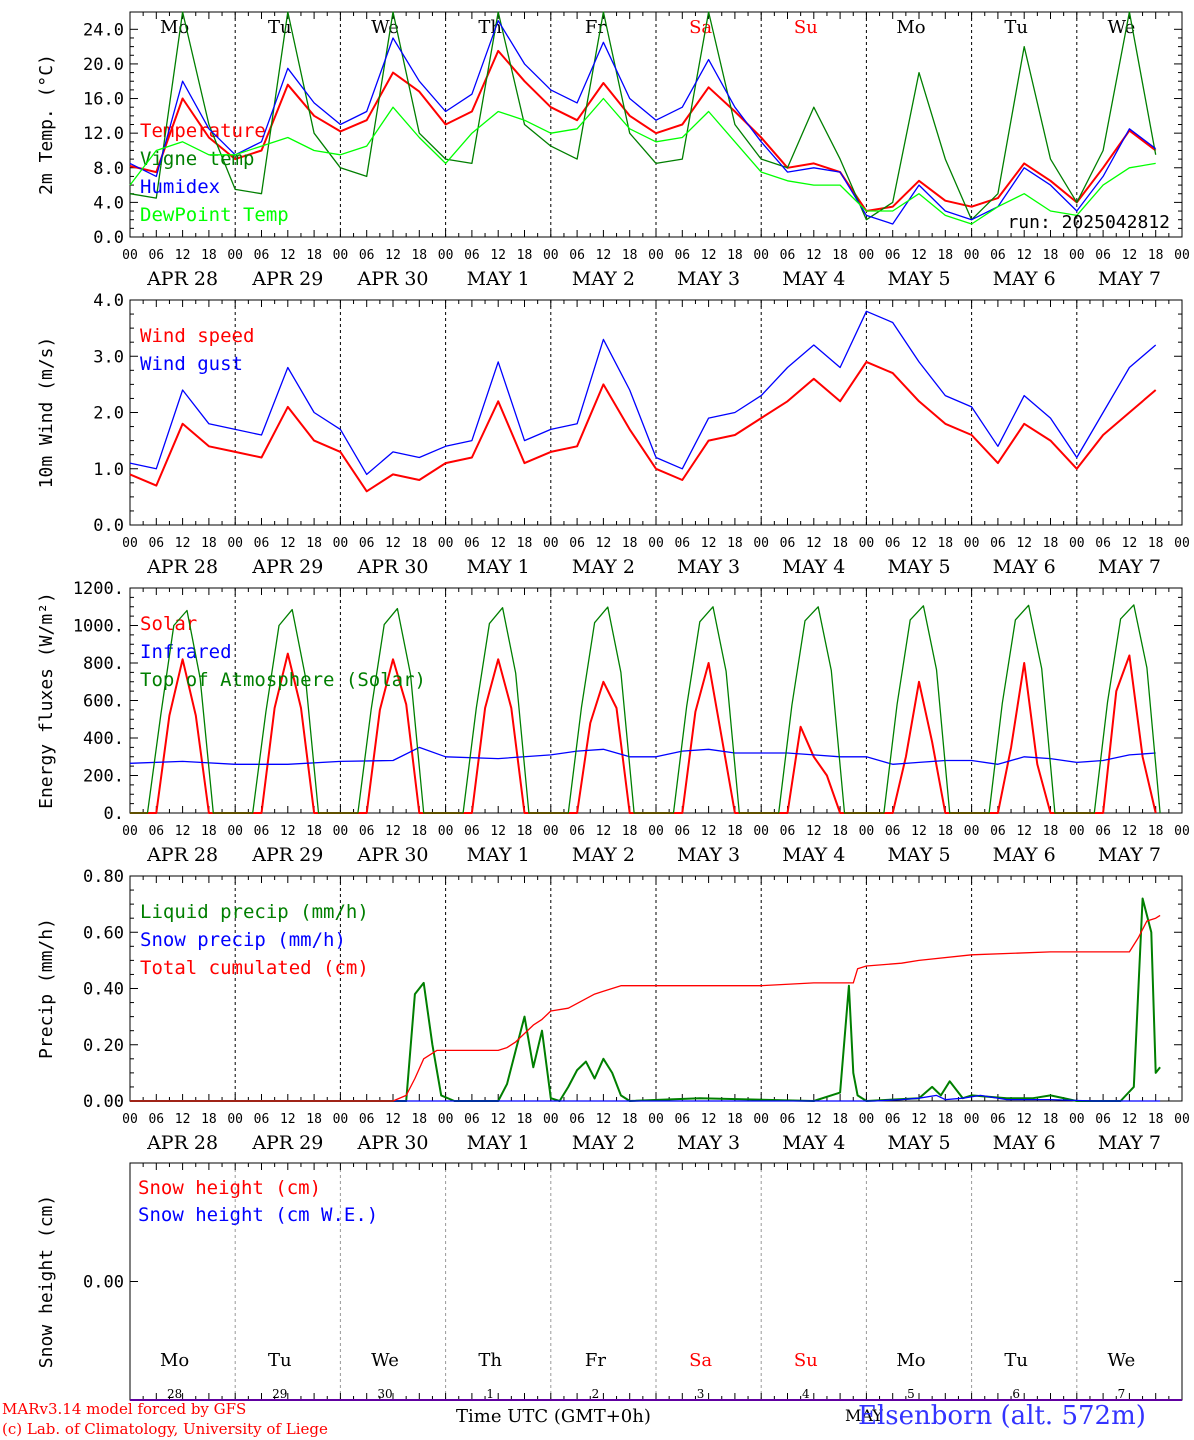  Describe the element at coordinates (186, 652) in the screenshot. I see `legend-label: Infrared` at that location.